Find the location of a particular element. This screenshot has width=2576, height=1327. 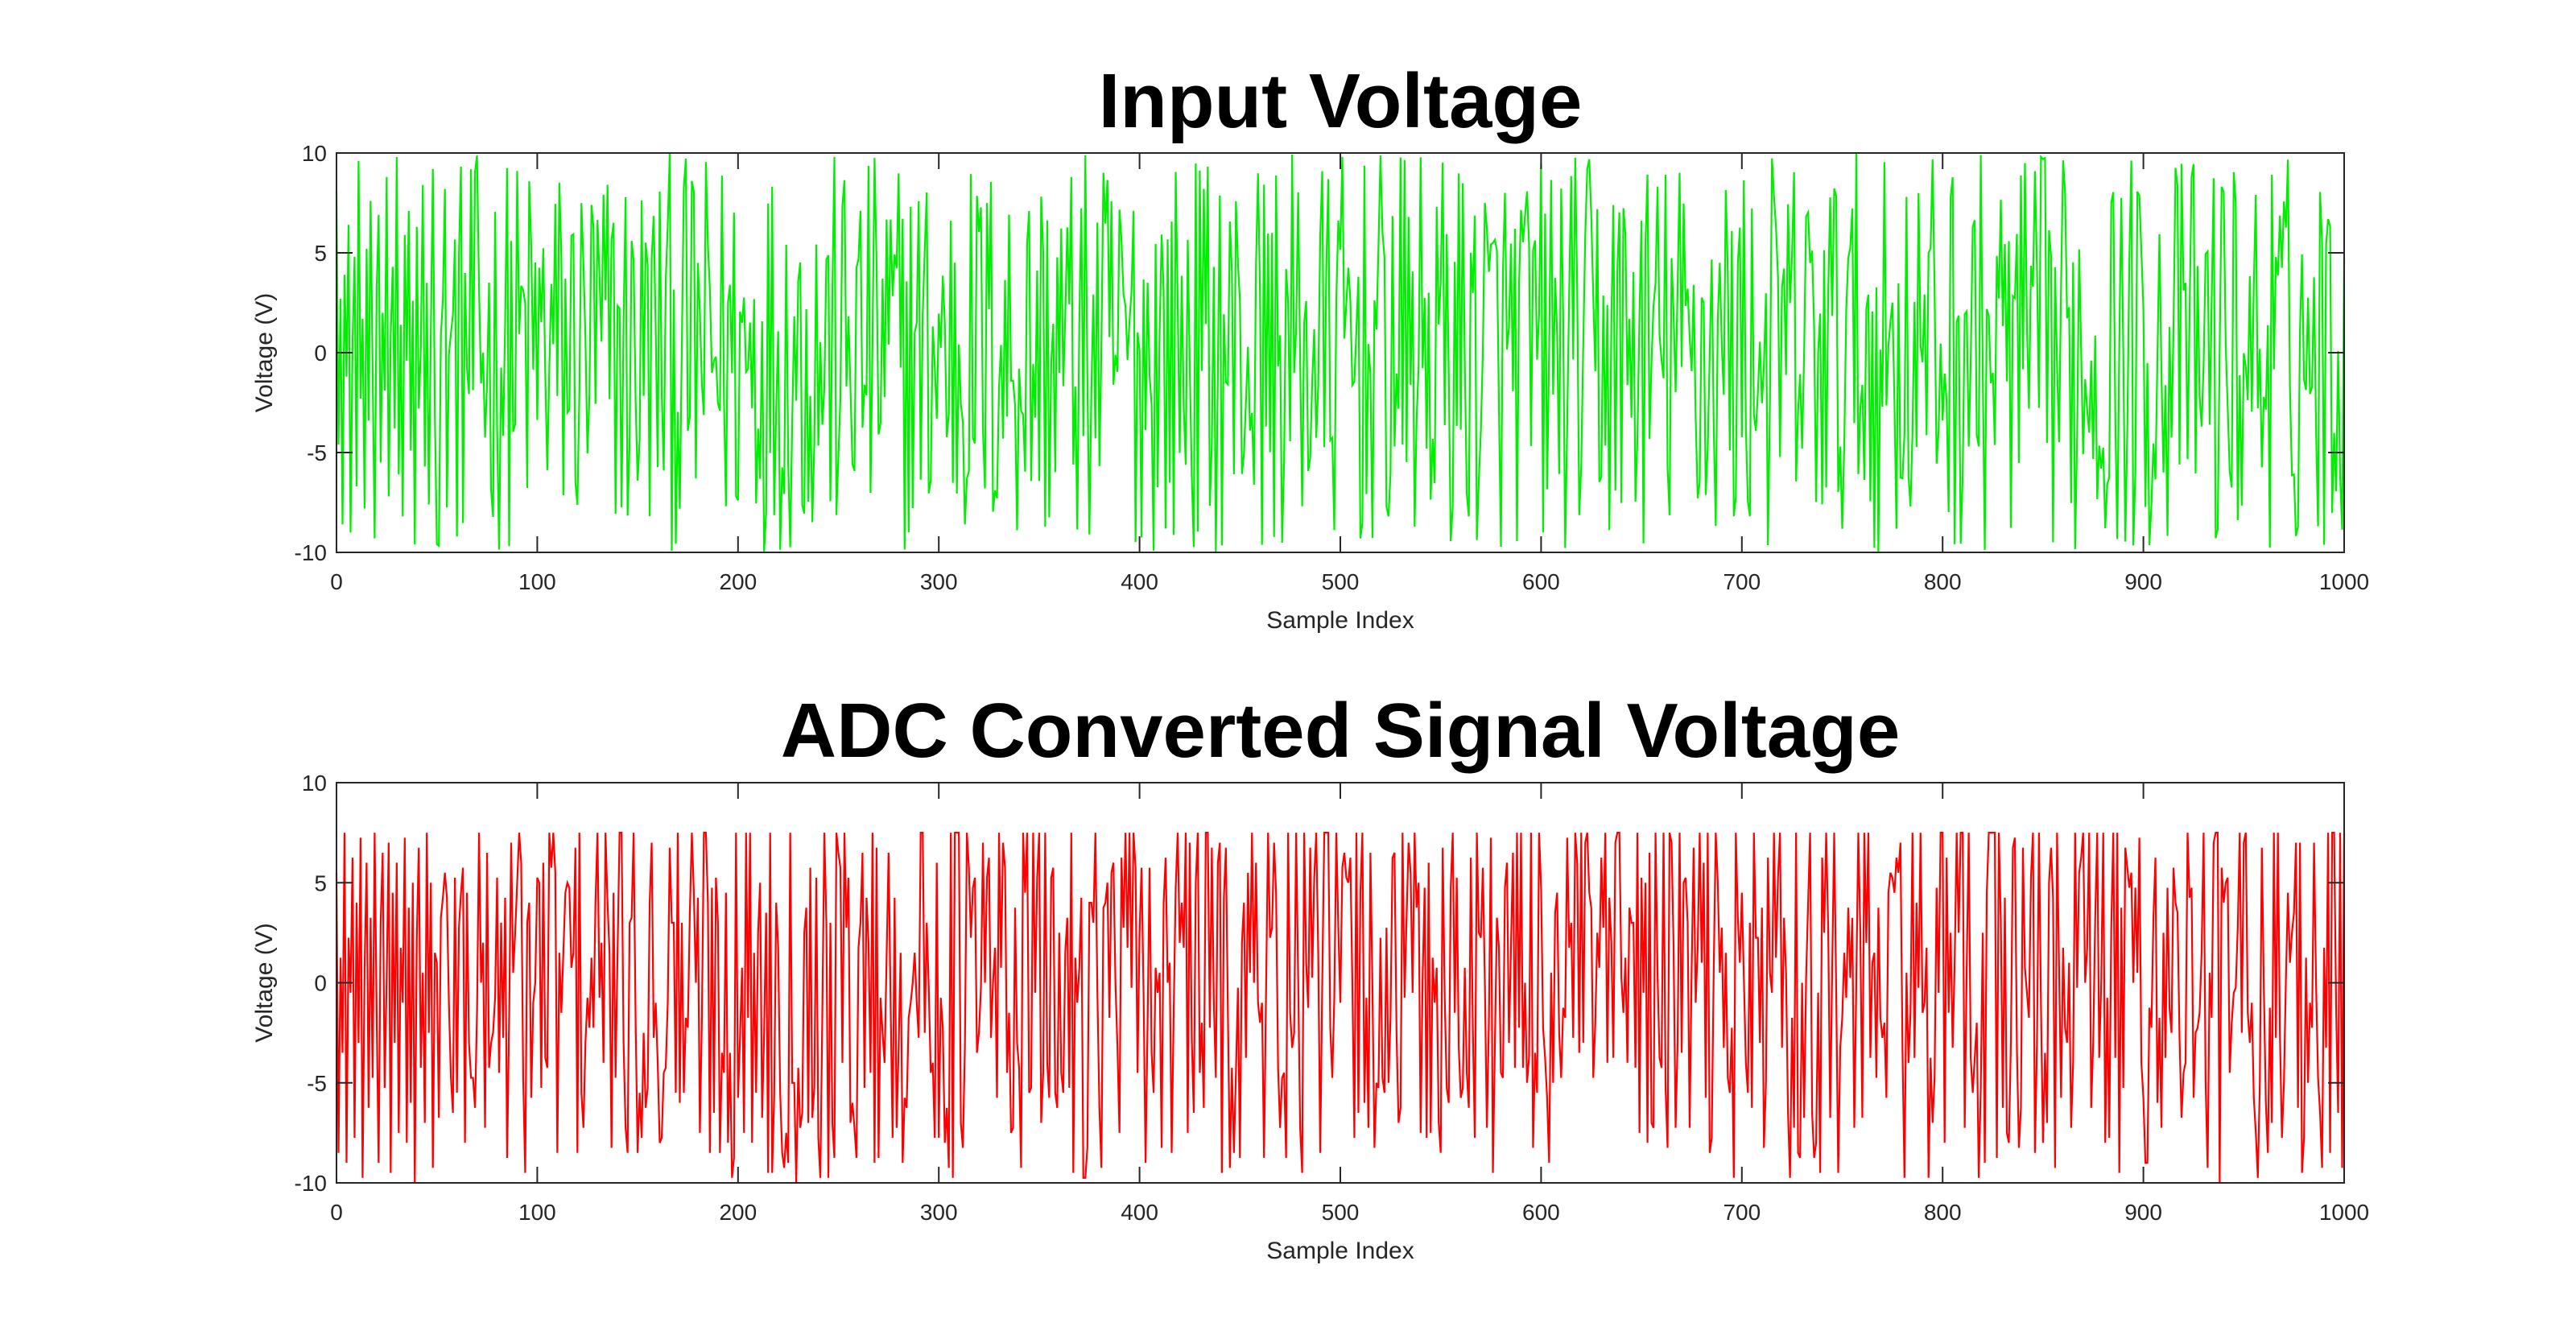

chart-title: Input Voltage is located at coordinates (1341, 101).